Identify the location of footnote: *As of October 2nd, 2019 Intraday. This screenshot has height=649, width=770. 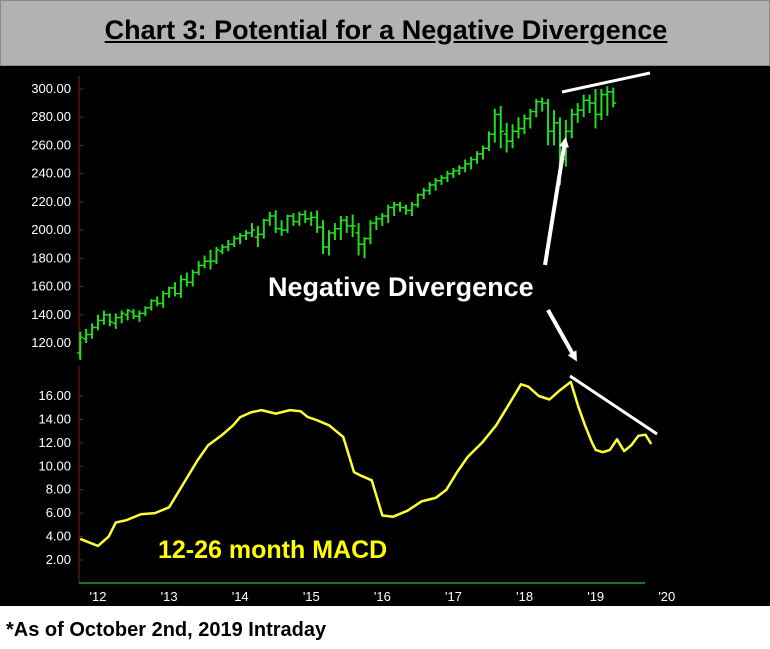
(166, 630).